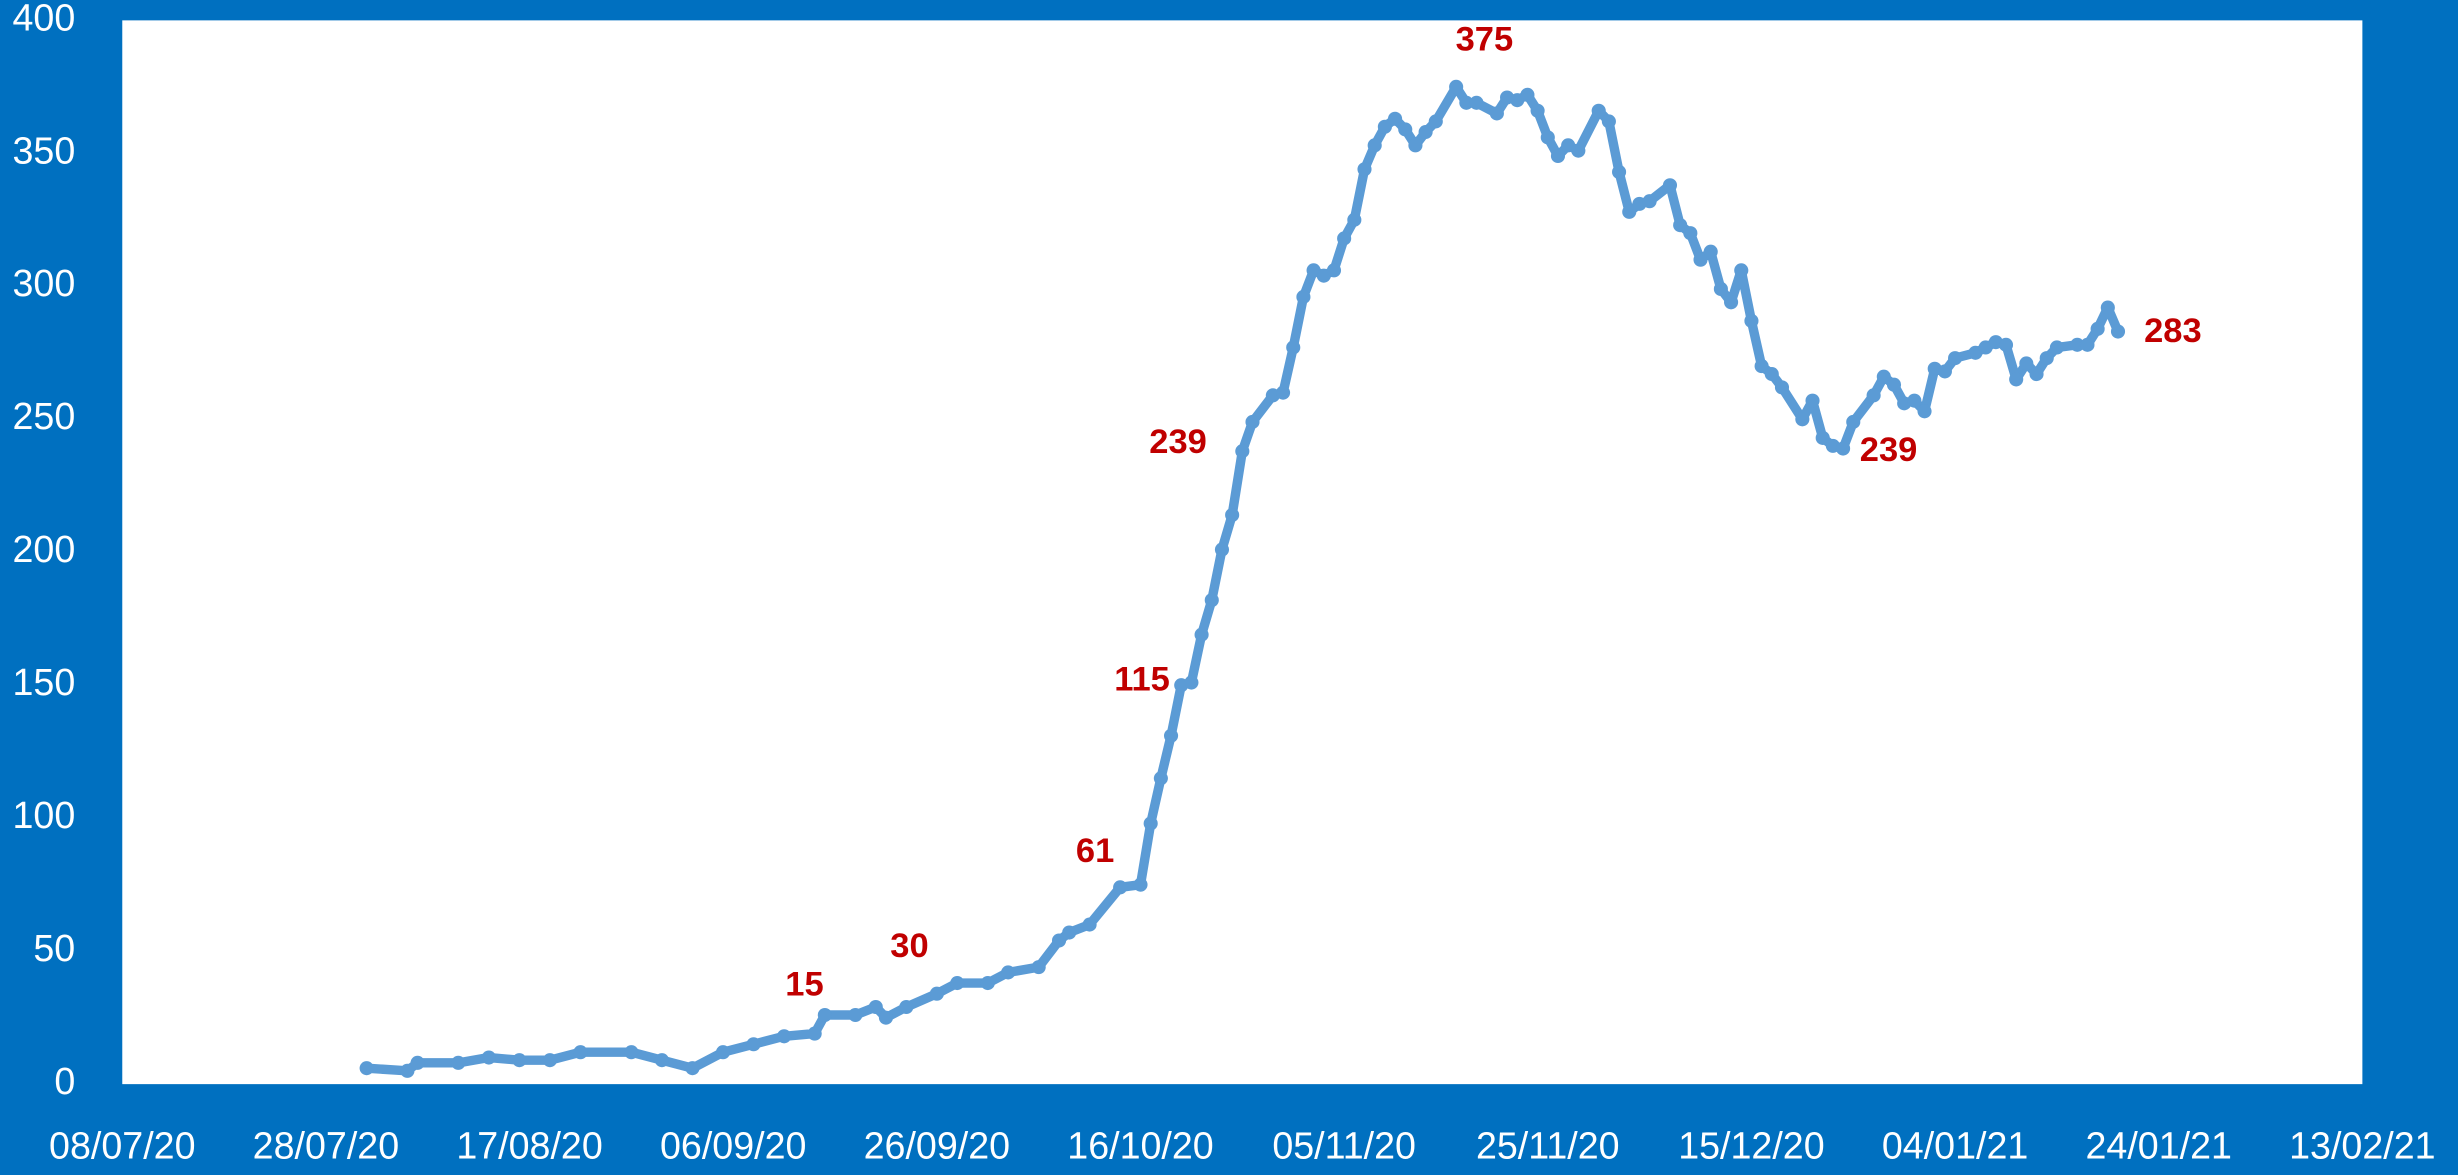 Image resolution: width=2458 pixels, height=1175 pixels. What do you see at coordinates (43, 549) in the screenshot?
I see `y-tick-label: 200` at bounding box center [43, 549].